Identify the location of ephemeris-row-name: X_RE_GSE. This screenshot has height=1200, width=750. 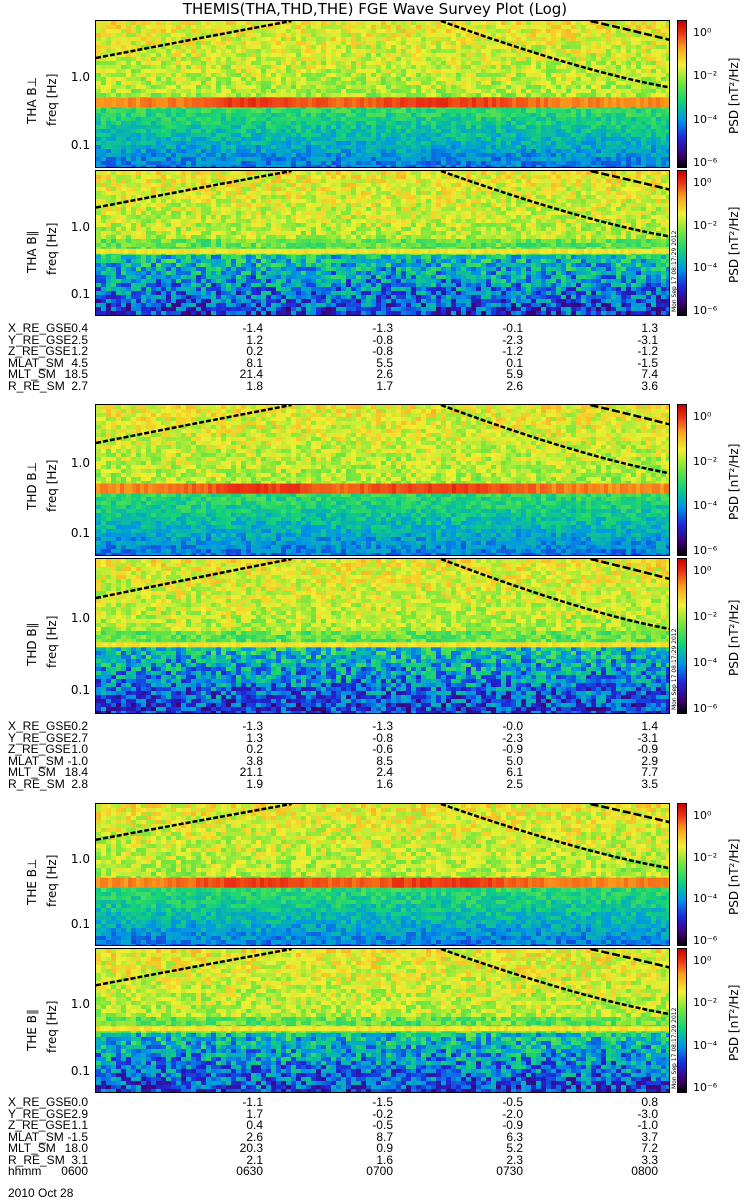
(39, 1102).